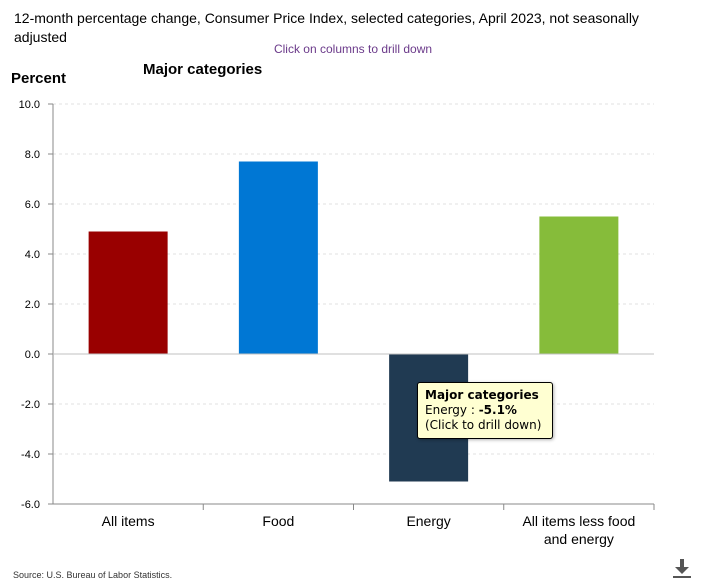 The image size is (706, 587). What do you see at coordinates (32, 305) in the screenshot?
I see `y-tick-label: 2.0` at bounding box center [32, 305].